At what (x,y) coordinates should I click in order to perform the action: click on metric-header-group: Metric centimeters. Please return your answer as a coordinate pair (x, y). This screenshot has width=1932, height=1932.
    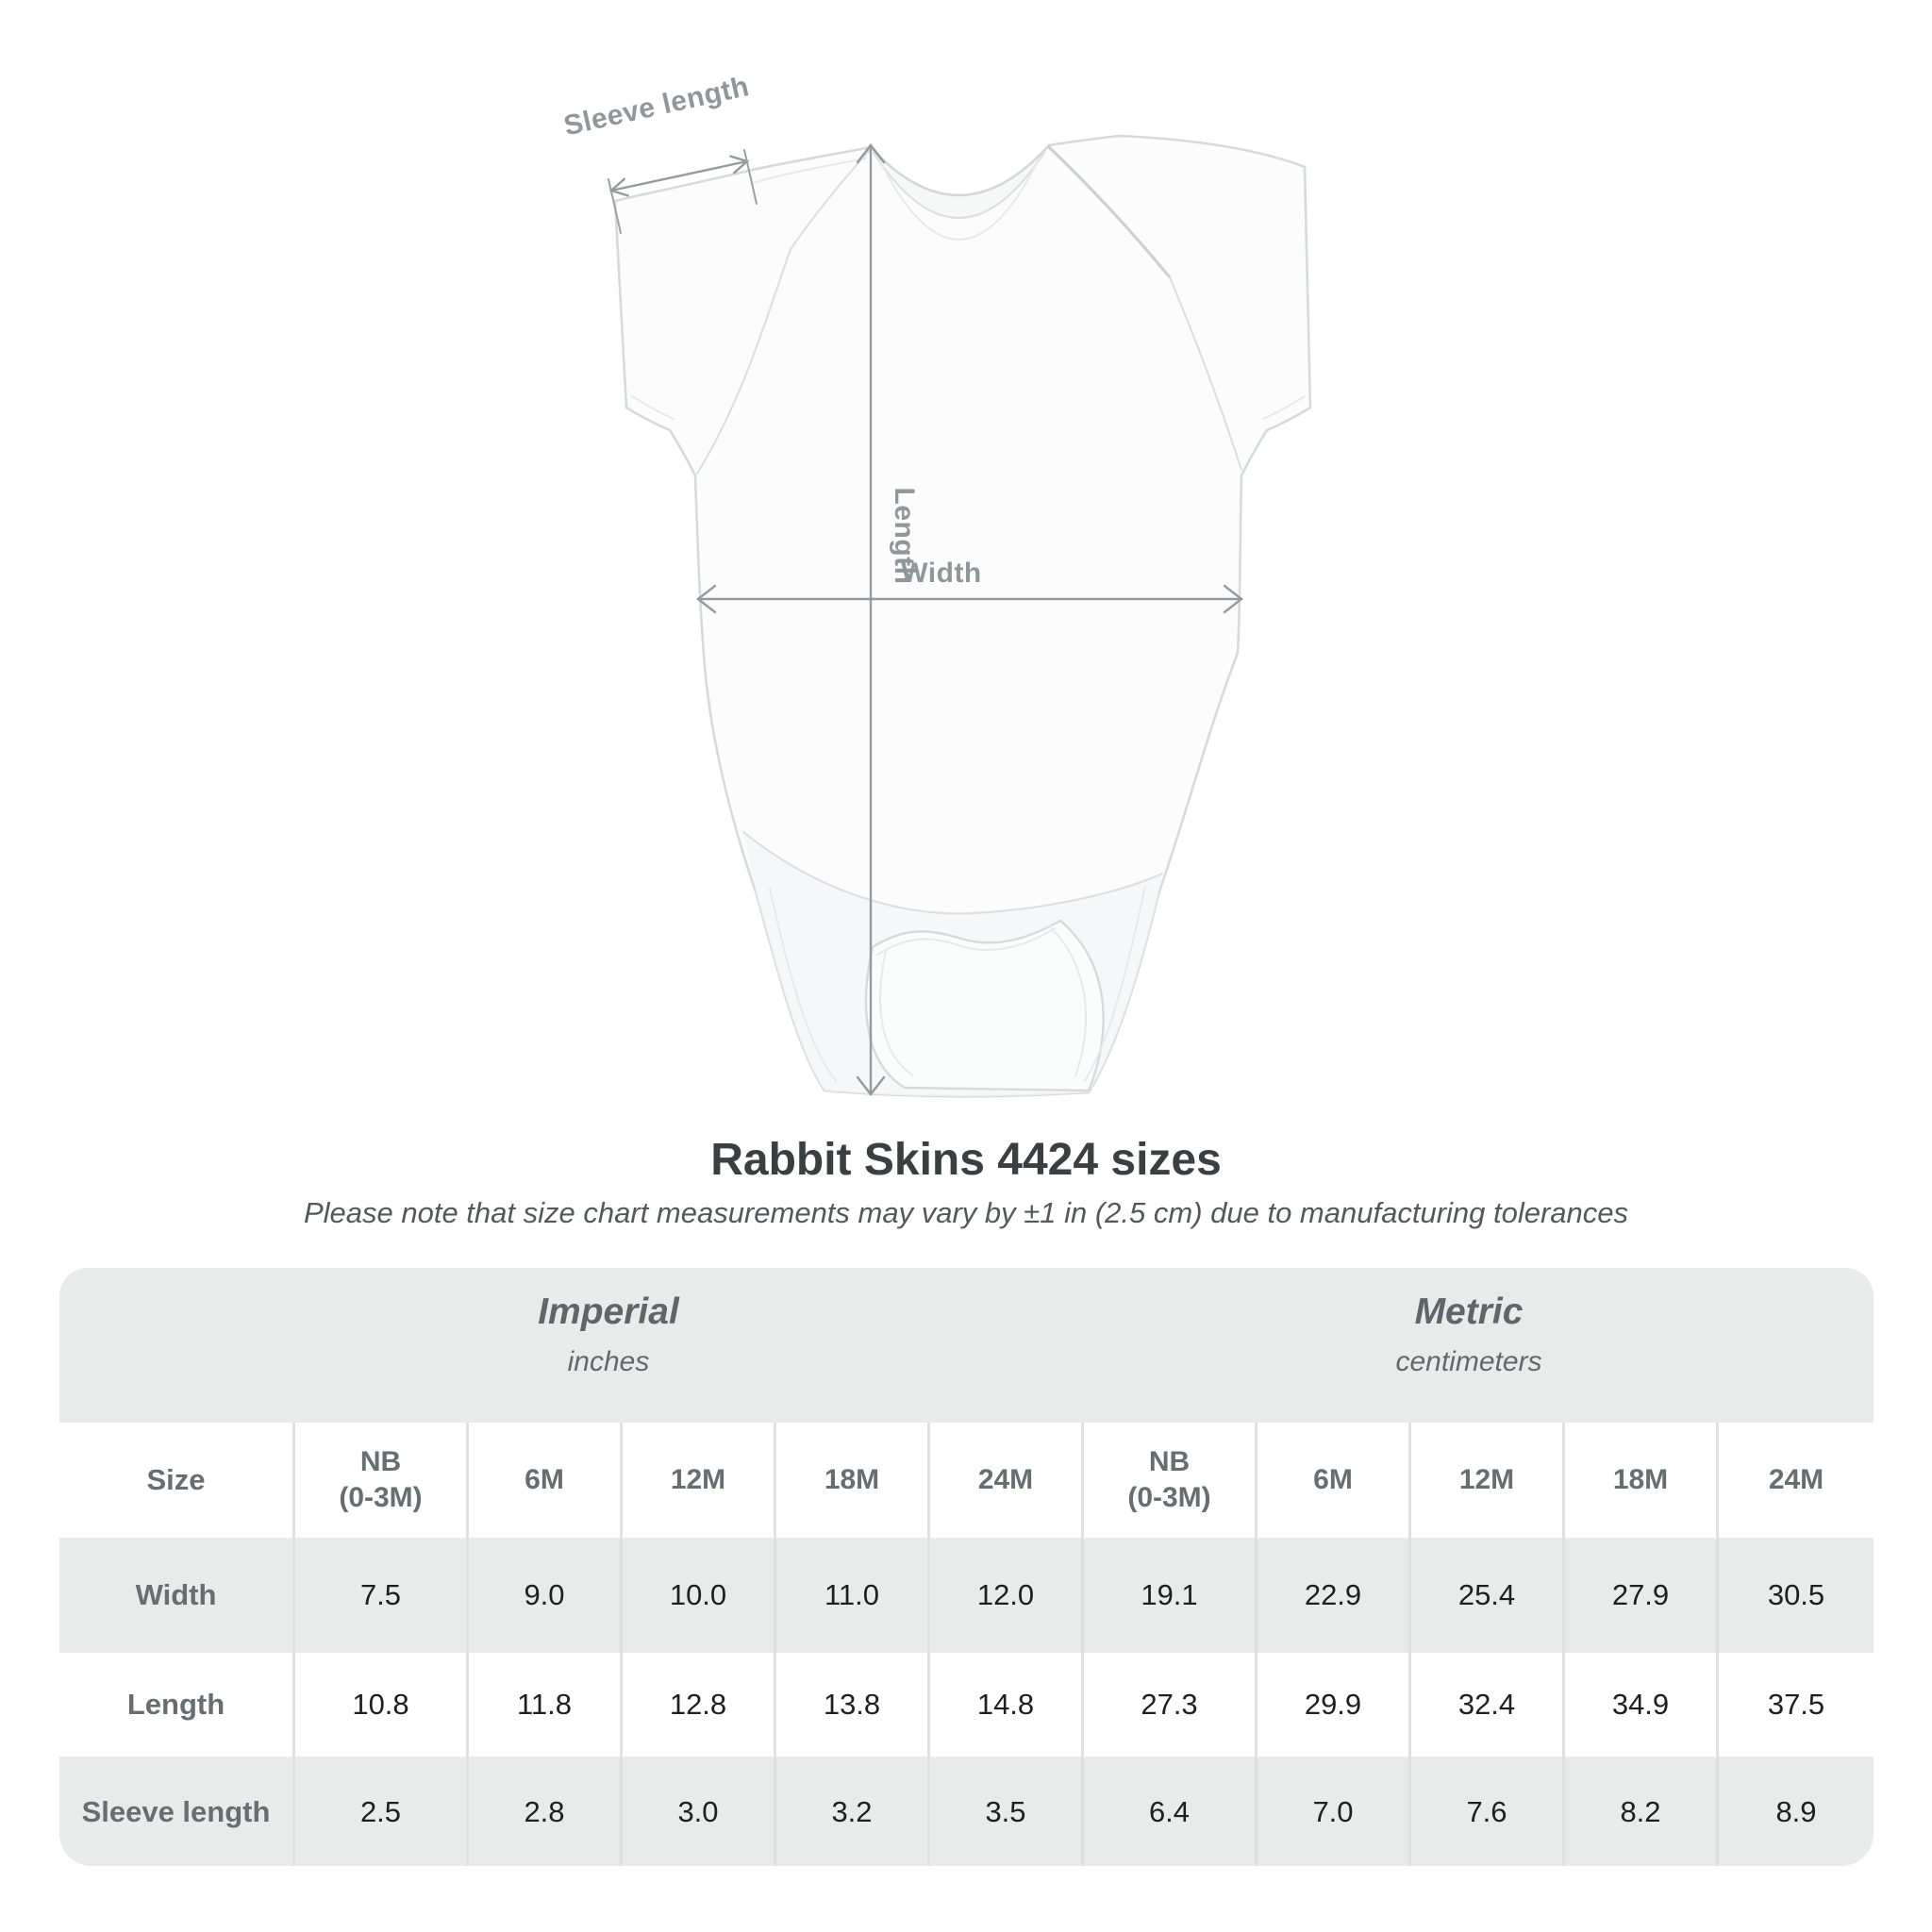
    Looking at the image, I should click on (1468, 1335).